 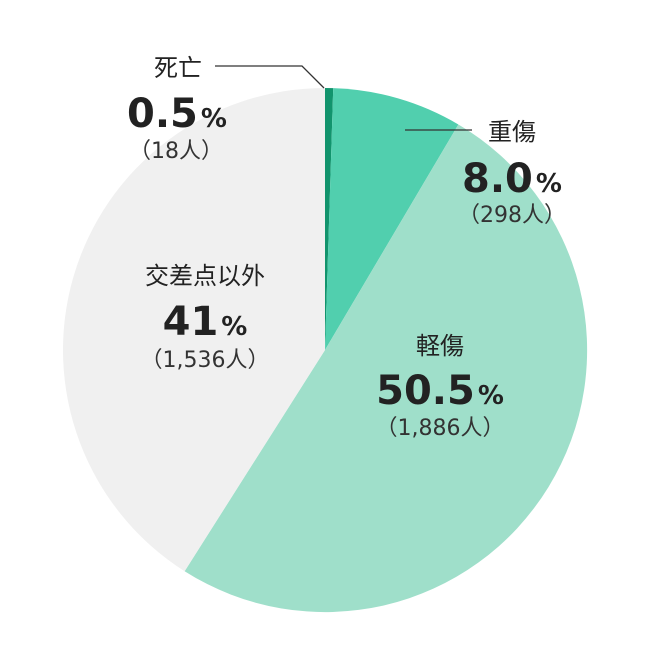 What do you see at coordinates (214, 119) in the screenshot?
I see `percent-sign-death: %` at bounding box center [214, 119].